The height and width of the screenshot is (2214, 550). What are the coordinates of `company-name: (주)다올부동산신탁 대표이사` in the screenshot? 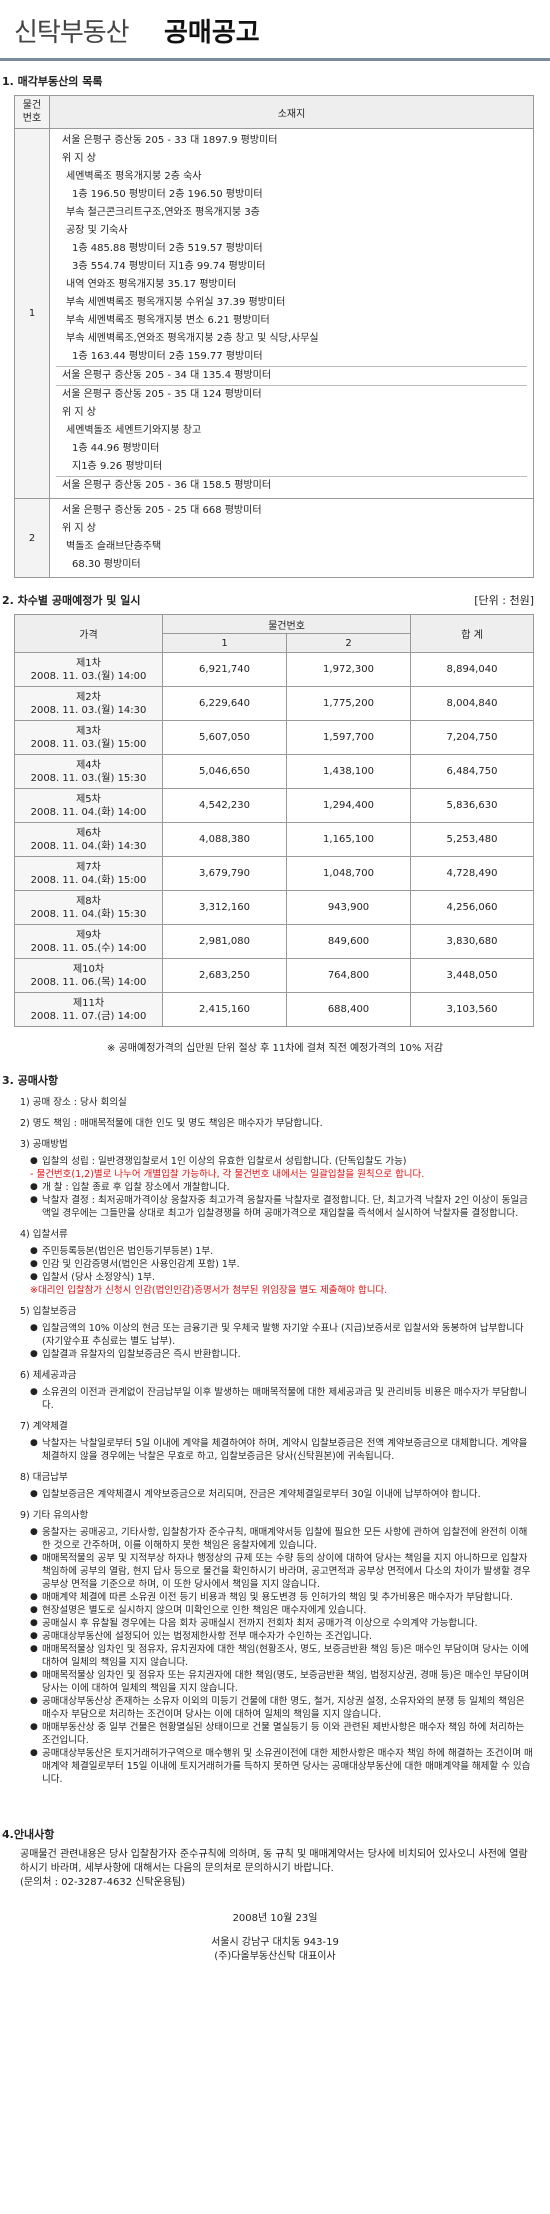 It's located at (275, 1956).